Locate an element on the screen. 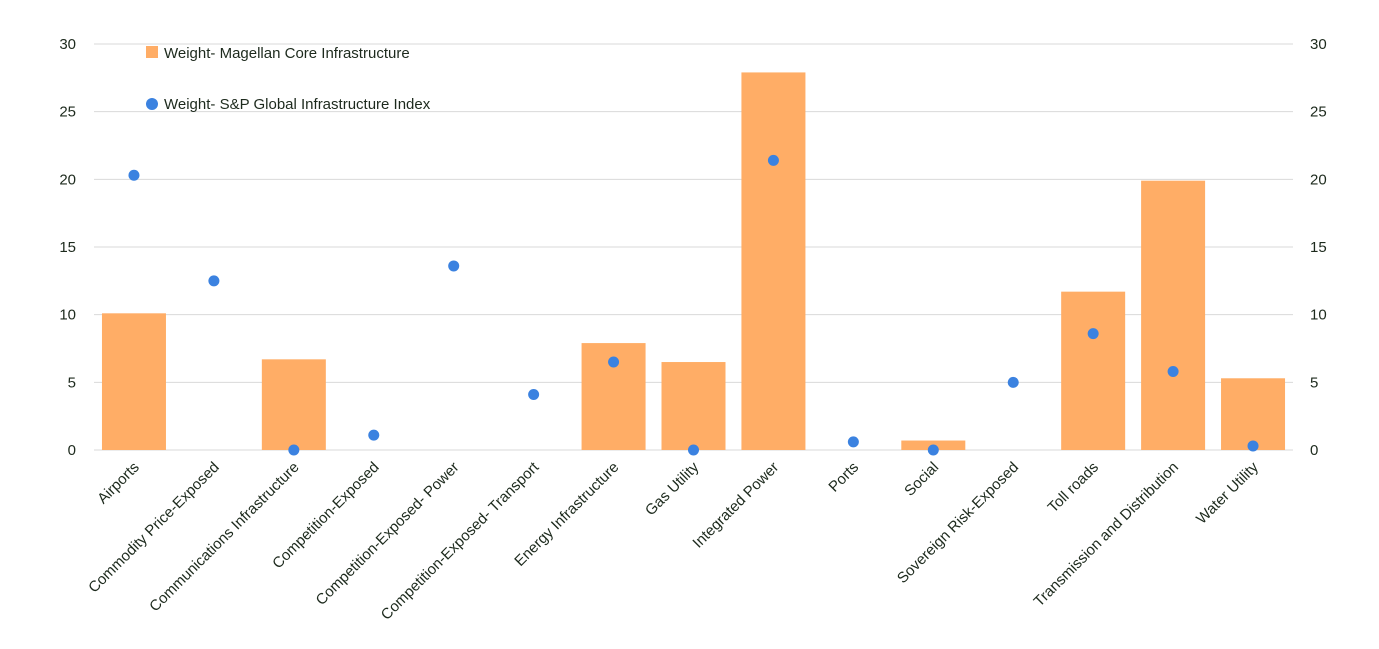 This screenshot has width=1379, height=649. y-axis-left: 0 5 10 15 20 25 30 is located at coordinates (67, 247).